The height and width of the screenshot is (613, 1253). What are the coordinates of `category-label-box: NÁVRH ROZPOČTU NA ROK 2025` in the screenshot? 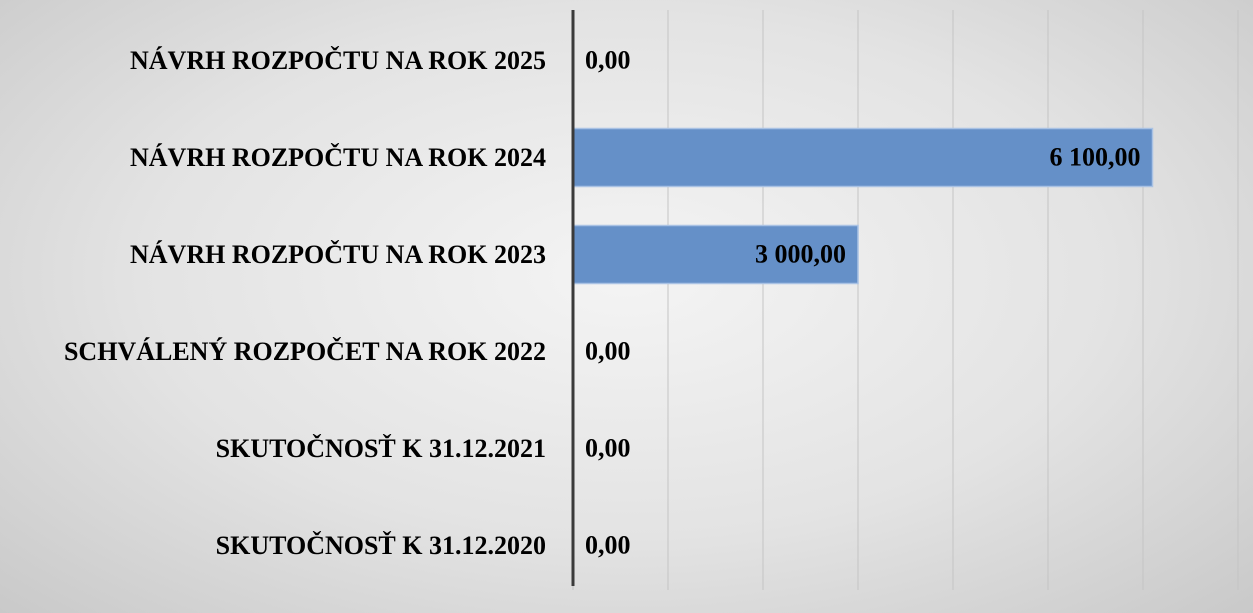 It's located at (278, 61).